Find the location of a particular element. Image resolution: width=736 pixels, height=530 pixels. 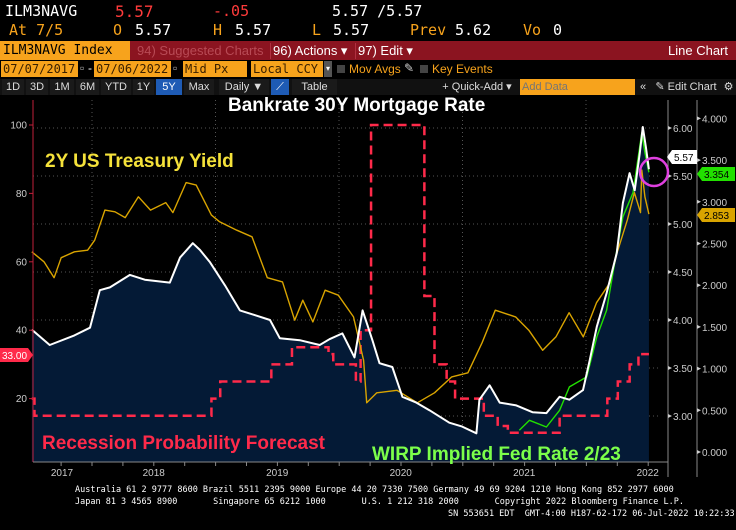

ticker: ILM3NAVG is located at coordinates (41, 11).